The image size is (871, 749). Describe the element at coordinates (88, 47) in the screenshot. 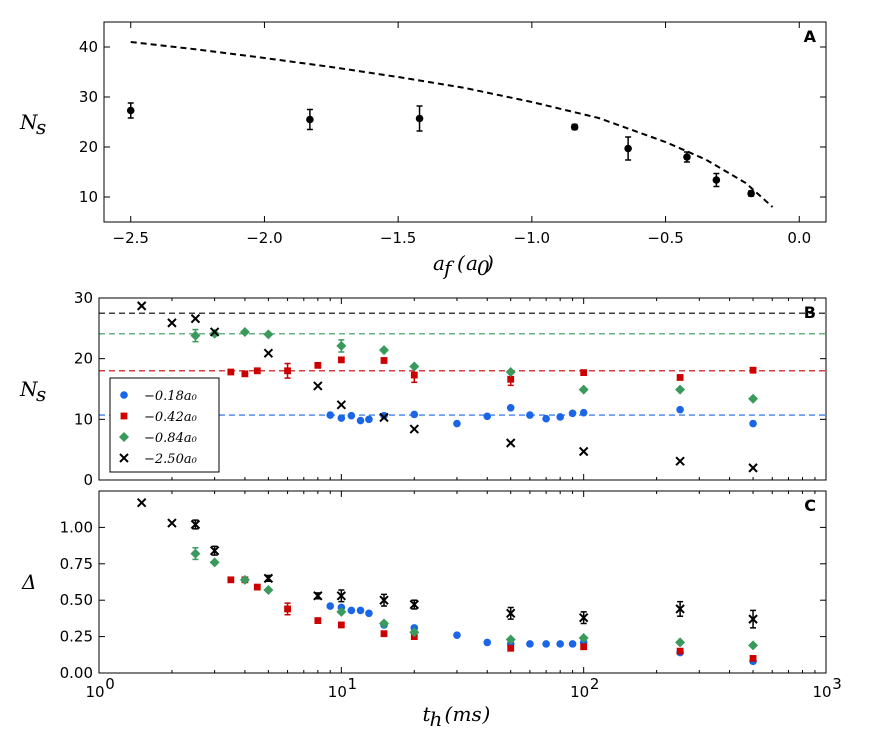

I see `y-tick-label: 40` at that location.